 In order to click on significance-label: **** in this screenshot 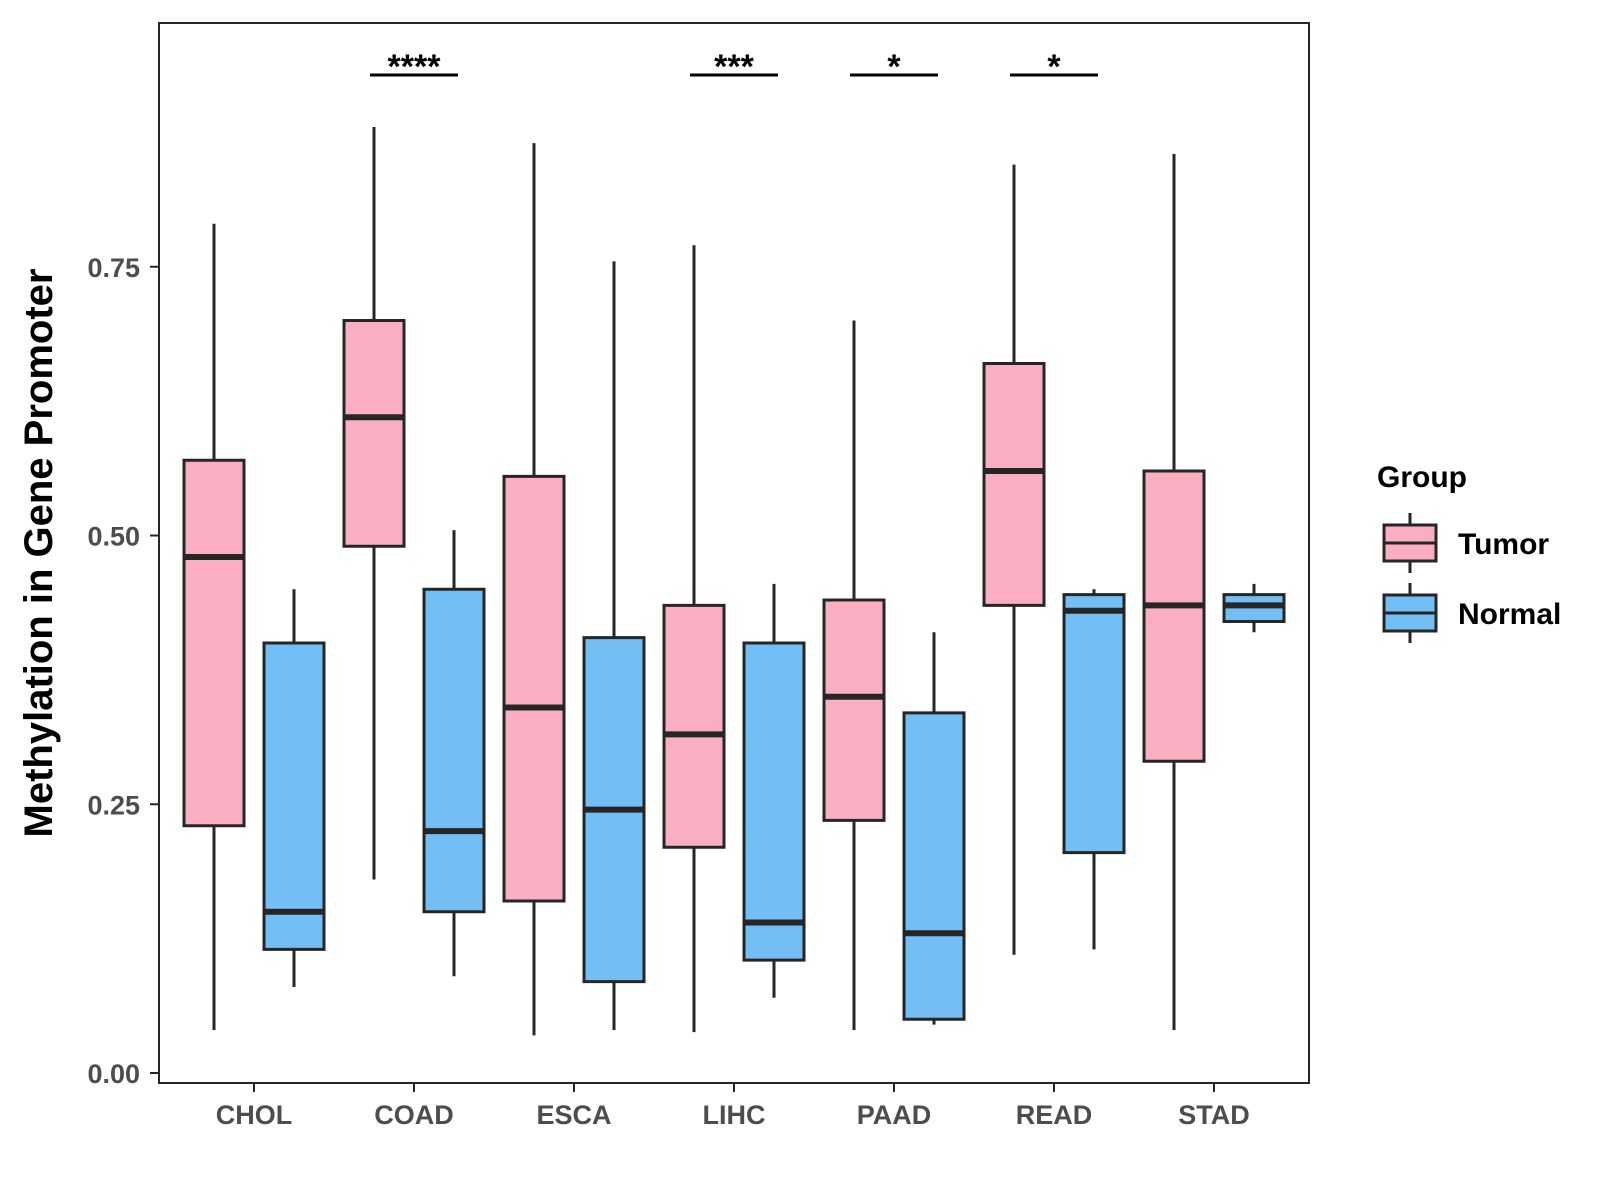, I will do `click(415, 67)`.